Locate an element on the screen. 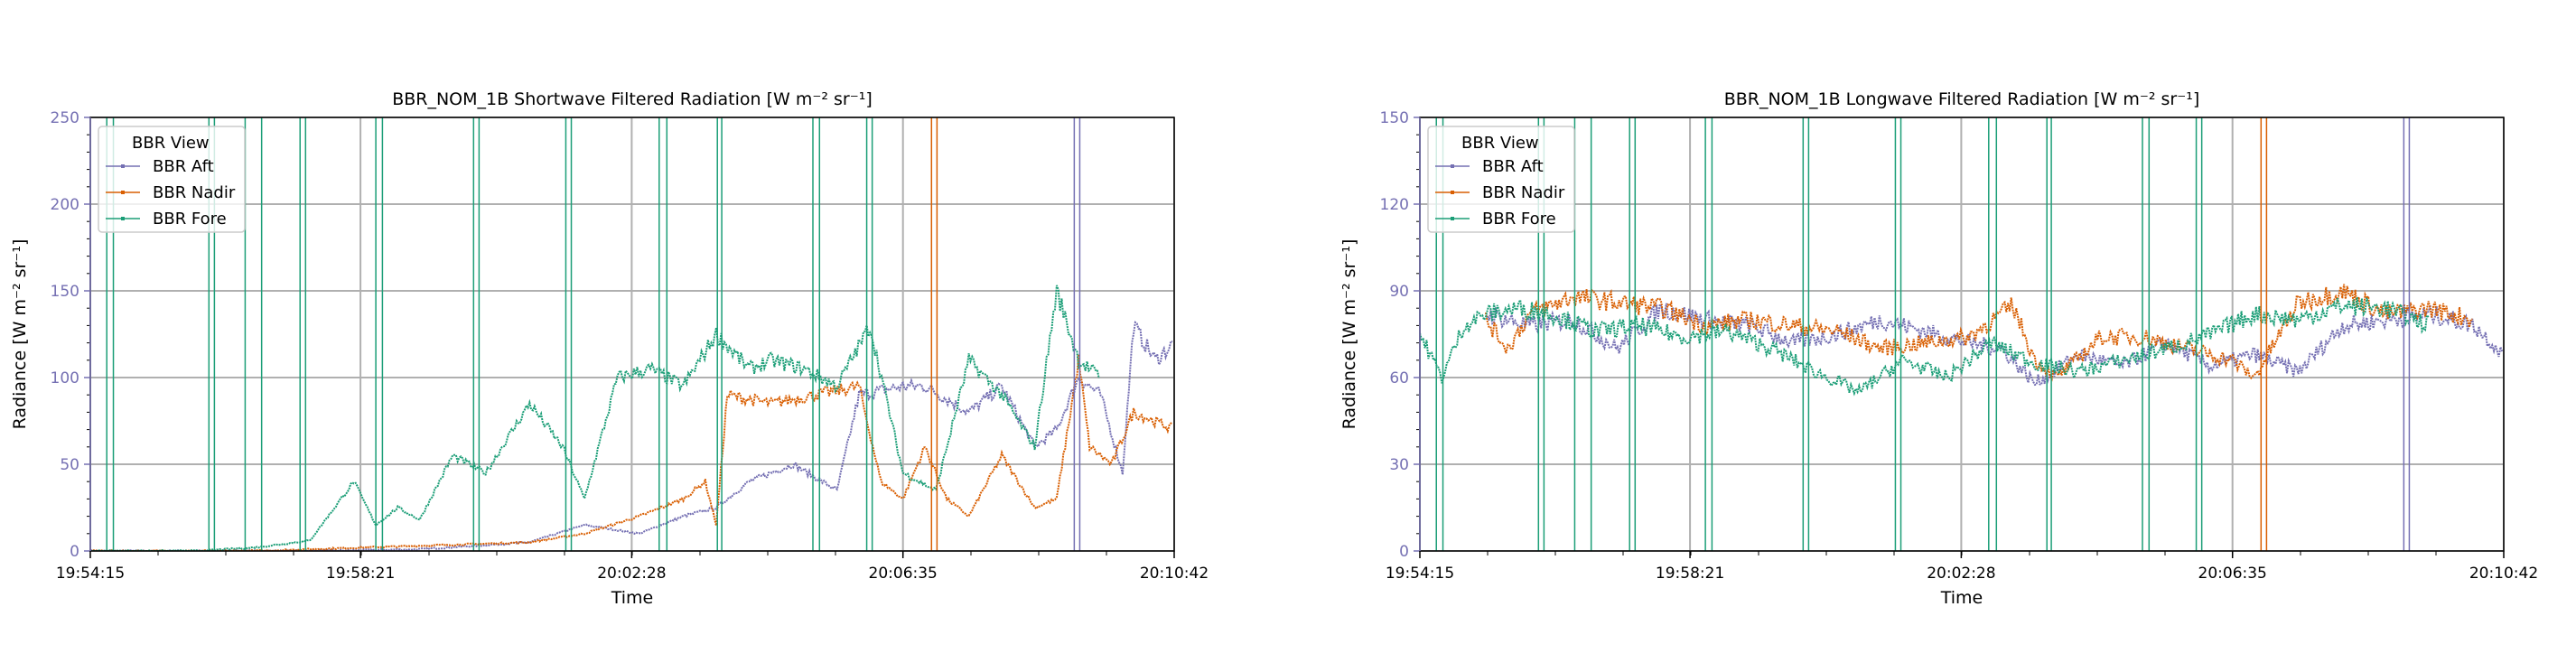 The height and width of the screenshot is (672, 2576). y-tick-label: 100 is located at coordinates (65, 378).